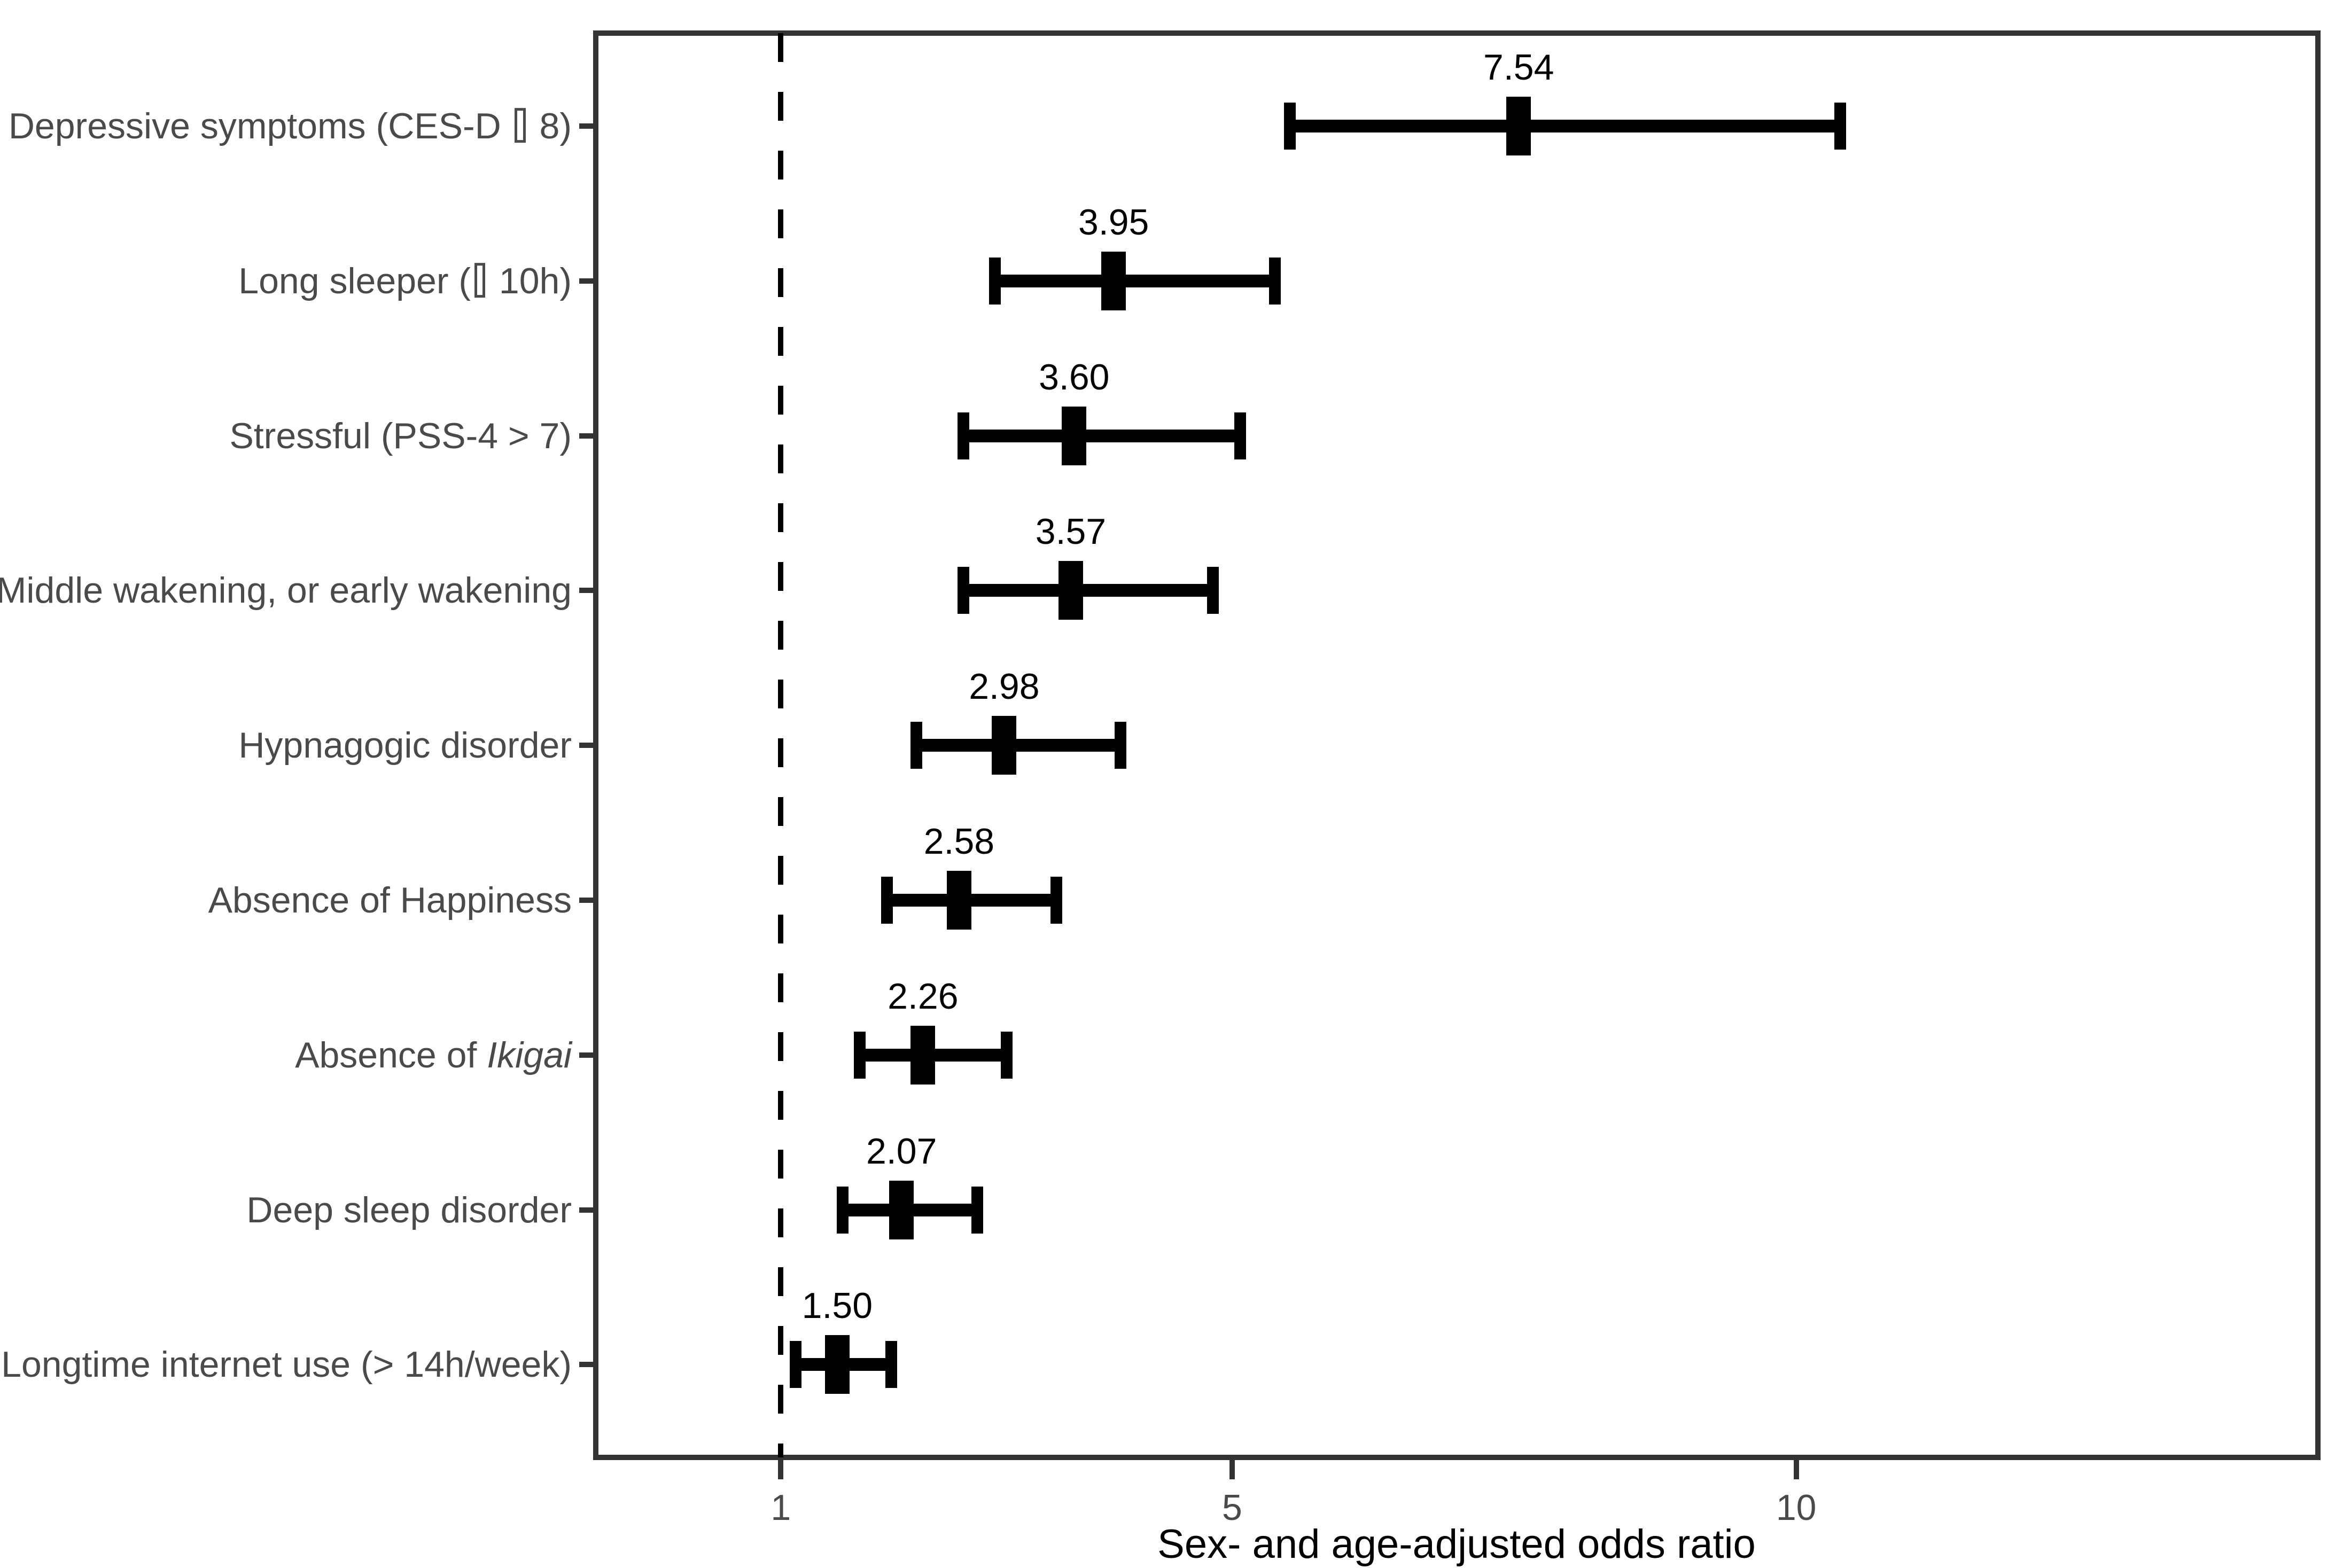 The height and width of the screenshot is (1568, 2335). I want to click on x-axis-tick-label: 1, so click(780, 1507).